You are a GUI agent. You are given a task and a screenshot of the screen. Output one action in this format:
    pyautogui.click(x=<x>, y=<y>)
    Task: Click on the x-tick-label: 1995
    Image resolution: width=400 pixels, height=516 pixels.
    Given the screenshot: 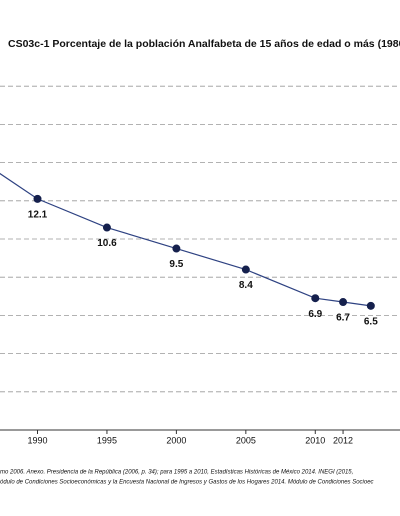 What is the action you would take?
    pyautogui.click(x=107, y=440)
    